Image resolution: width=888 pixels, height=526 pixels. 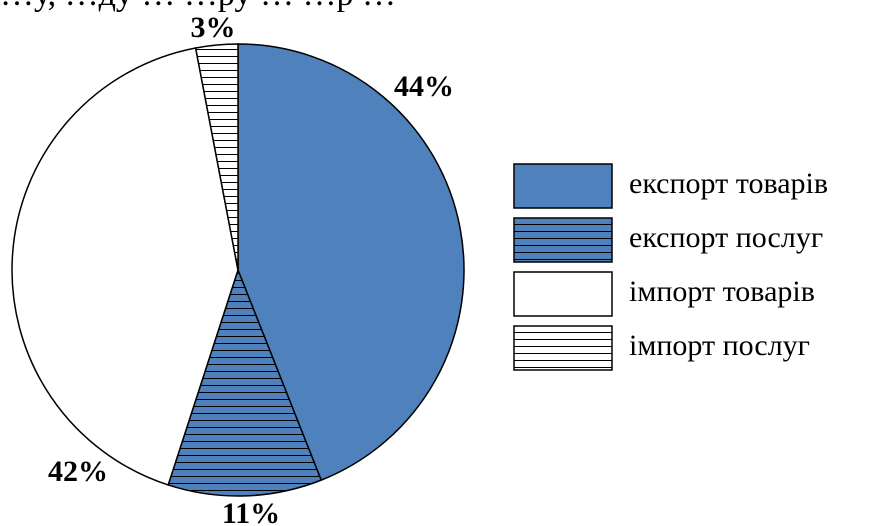 I want to click on data-label-export-goods: 44%, so click(x=424, y=86).